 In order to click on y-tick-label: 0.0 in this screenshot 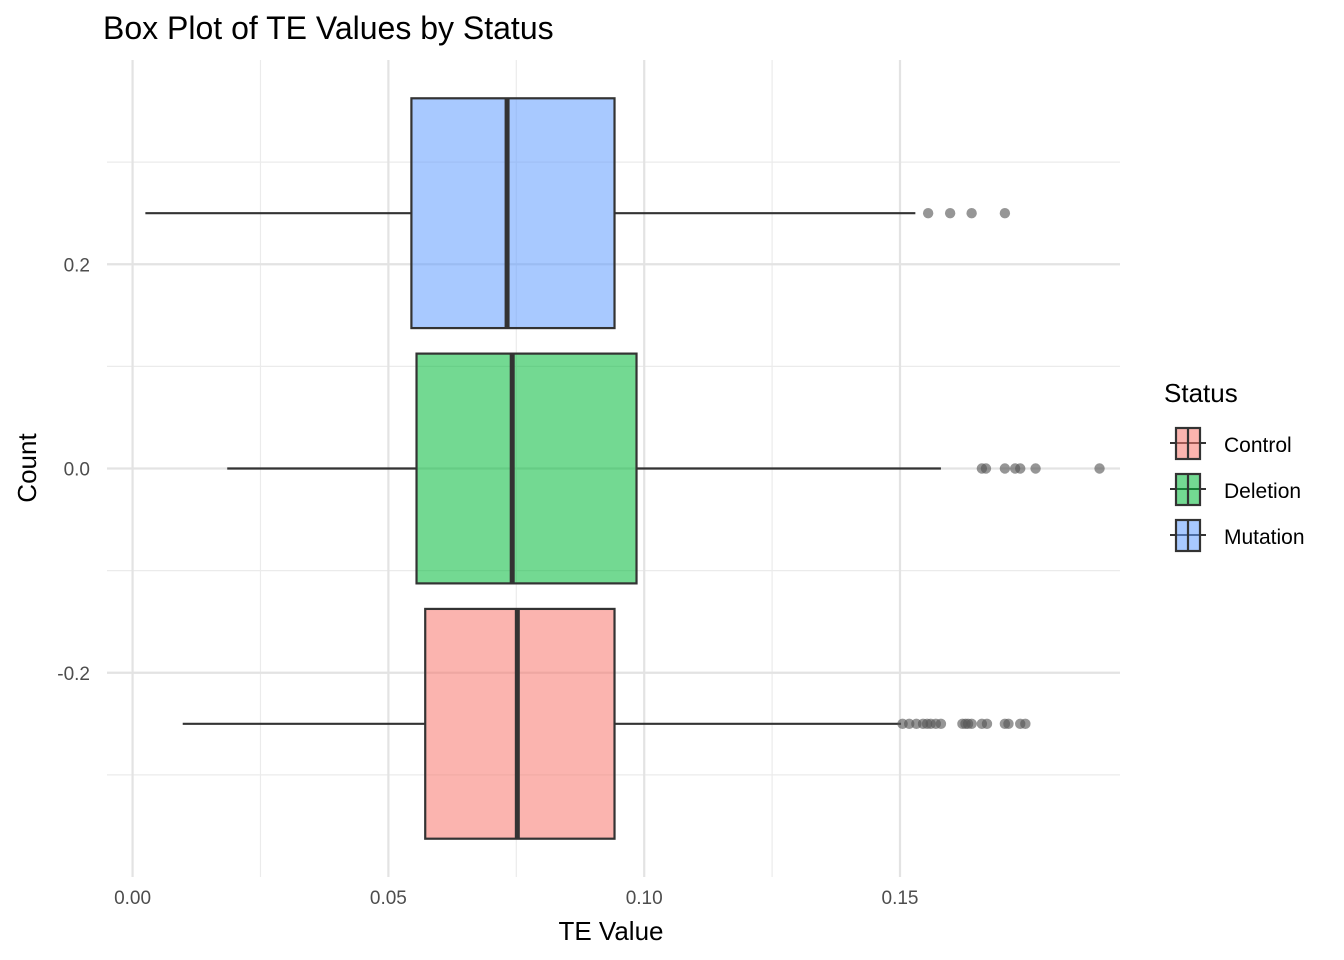, I will do `click(77, 470)`.